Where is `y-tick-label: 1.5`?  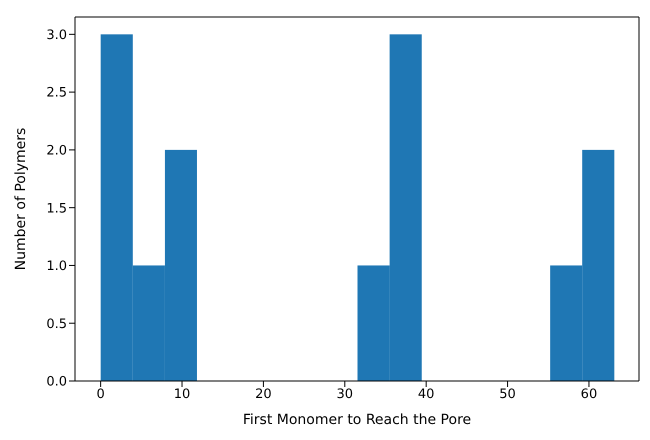
y-tick-label: 1.5 is located at coordinates (56, 208).